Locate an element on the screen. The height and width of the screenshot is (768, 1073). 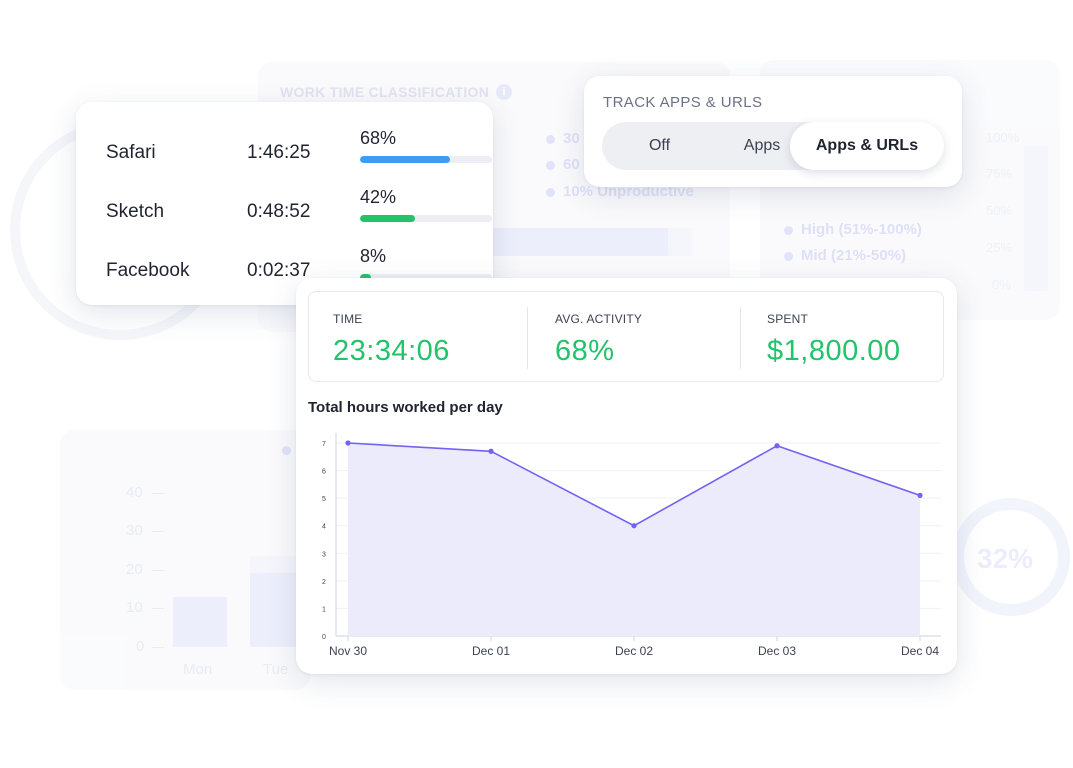
bg-axis-label: 50% is located at coordinates (999, 210).